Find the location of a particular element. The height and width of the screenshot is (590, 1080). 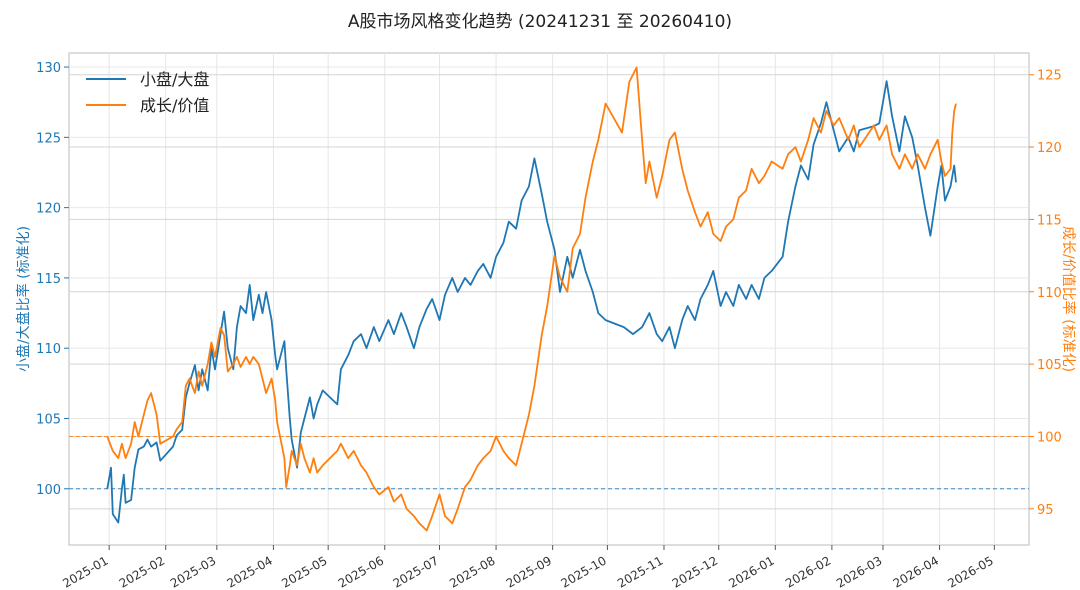

legend-label-small-large: 小盘/大盘 is located at coordinates (174, 79).